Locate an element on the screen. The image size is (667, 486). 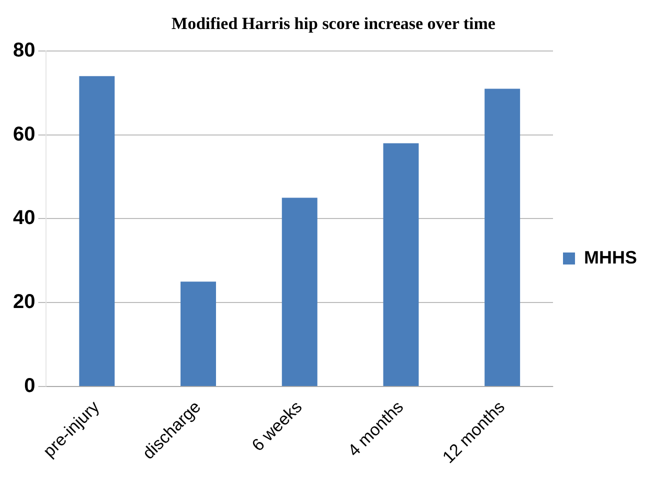
y-tick-label: 20 is located at coordinates (24, 302).